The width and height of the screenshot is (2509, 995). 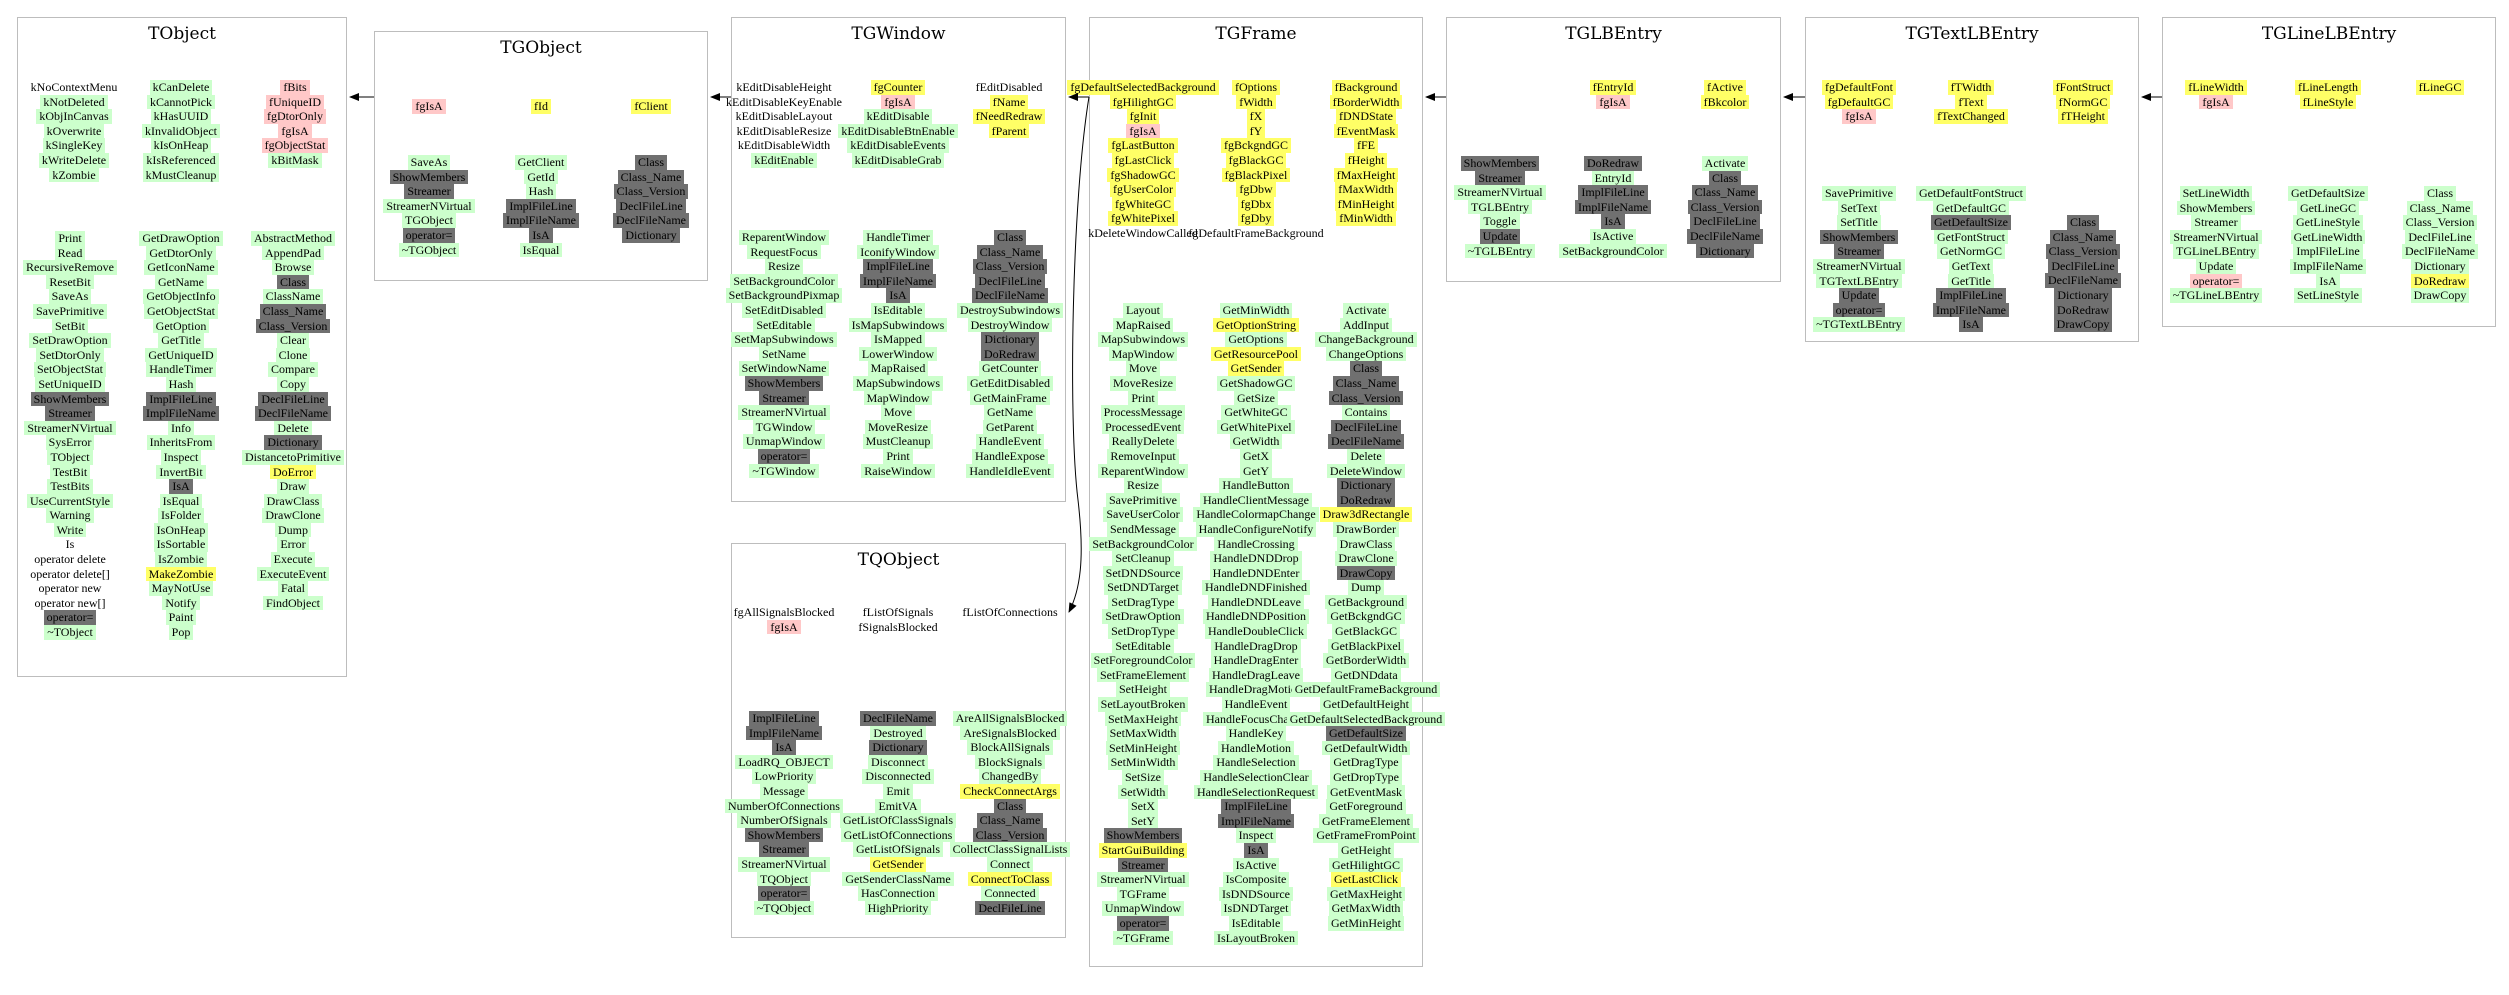 What do you see at coordinates (898, 820) in the screenshot?
I see `member-item: GetListOfClassSignals` at bounding box center [898, 820].